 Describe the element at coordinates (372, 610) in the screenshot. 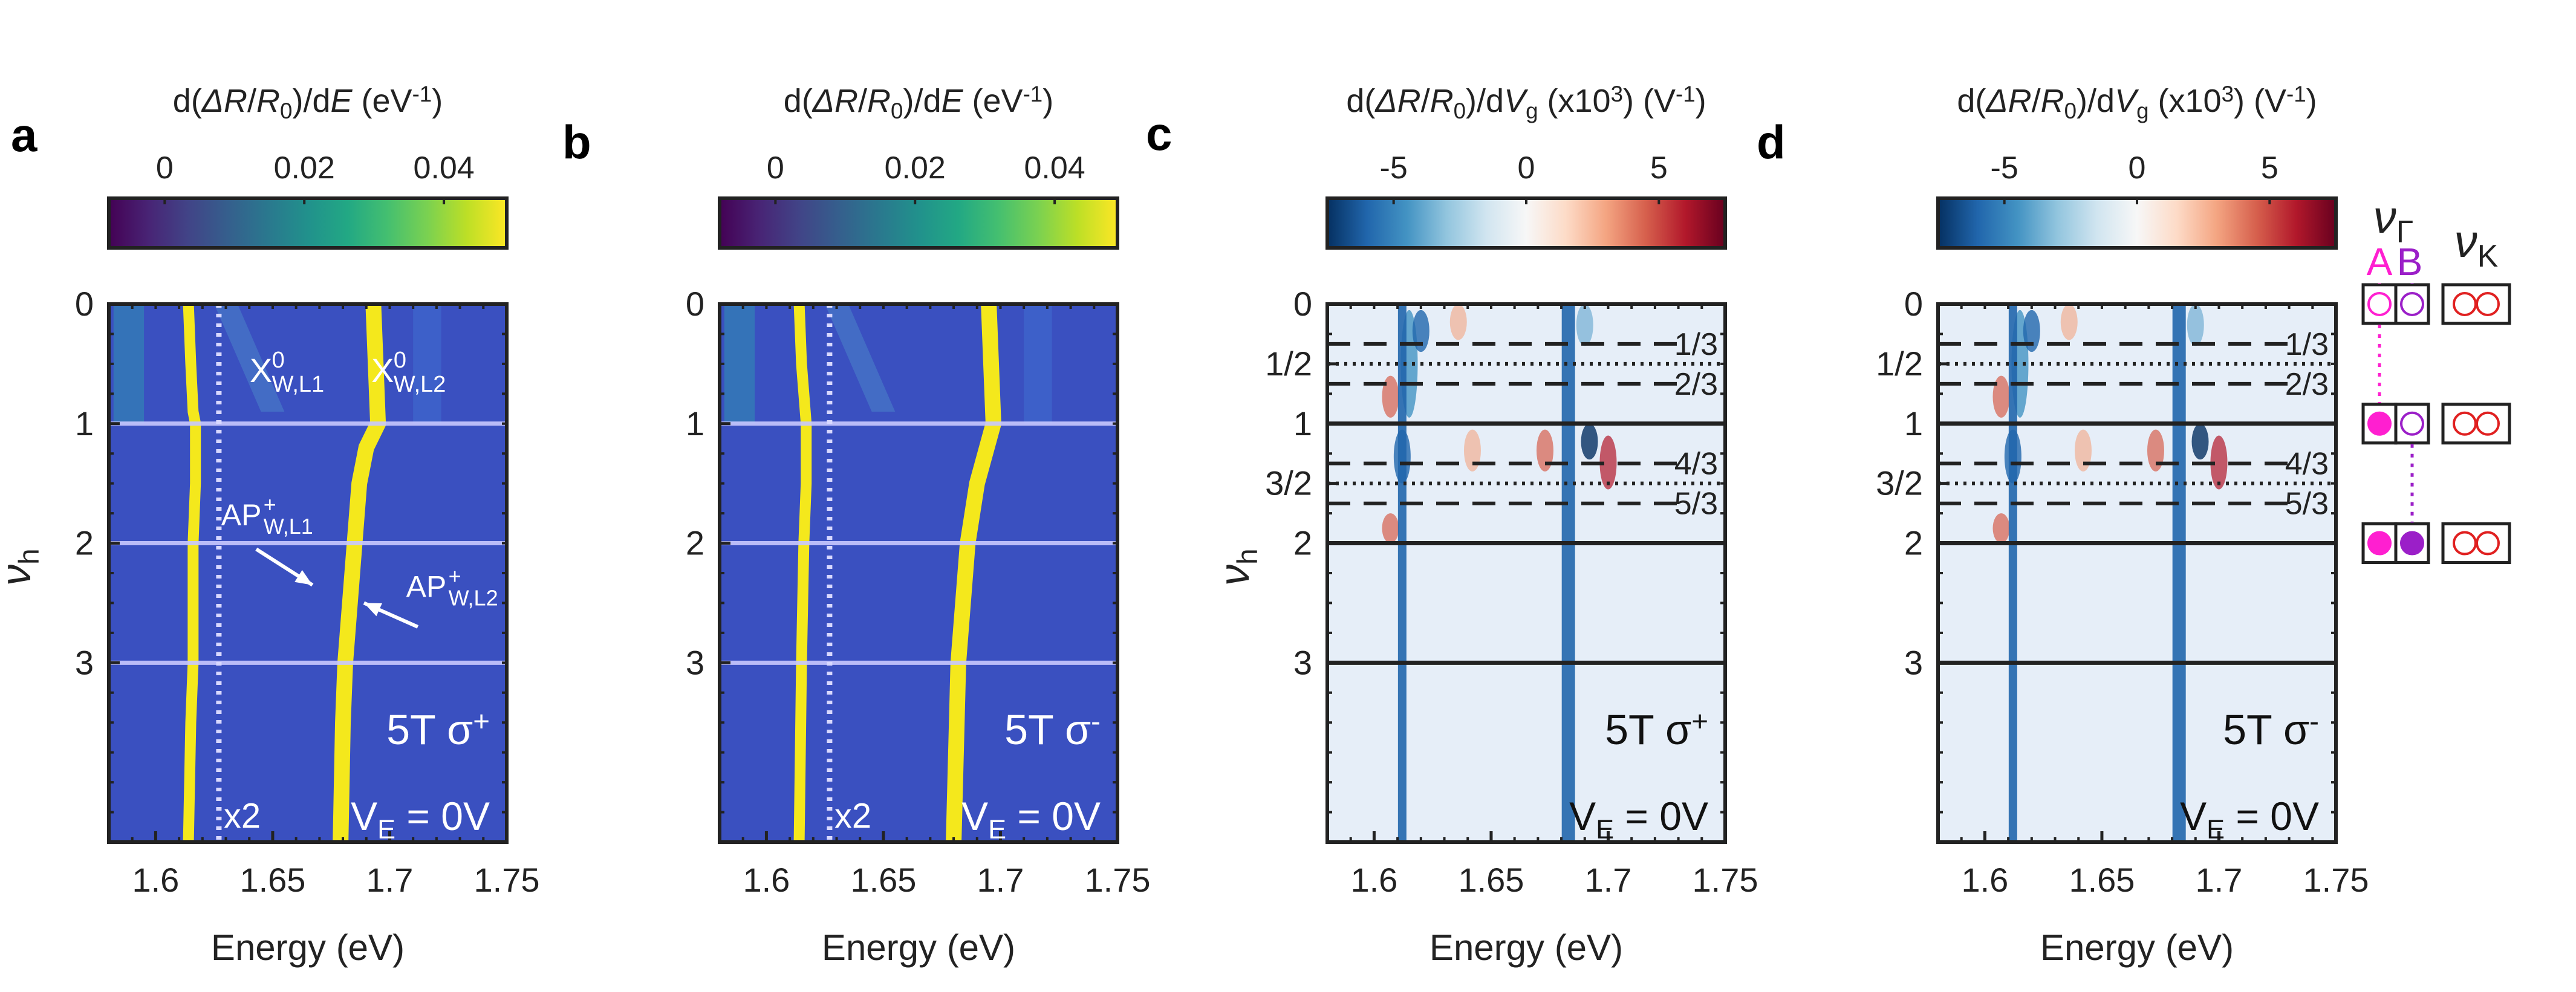

I see `arrow-head` at that location.